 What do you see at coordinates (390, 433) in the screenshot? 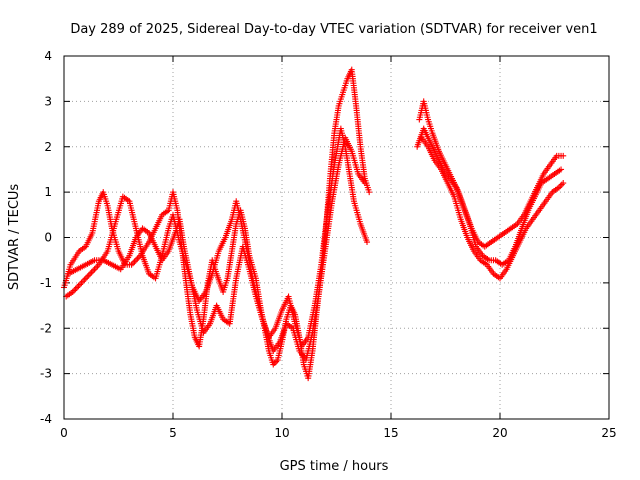
I see `x-tick-label: 15` at bounding box center [390, 433].